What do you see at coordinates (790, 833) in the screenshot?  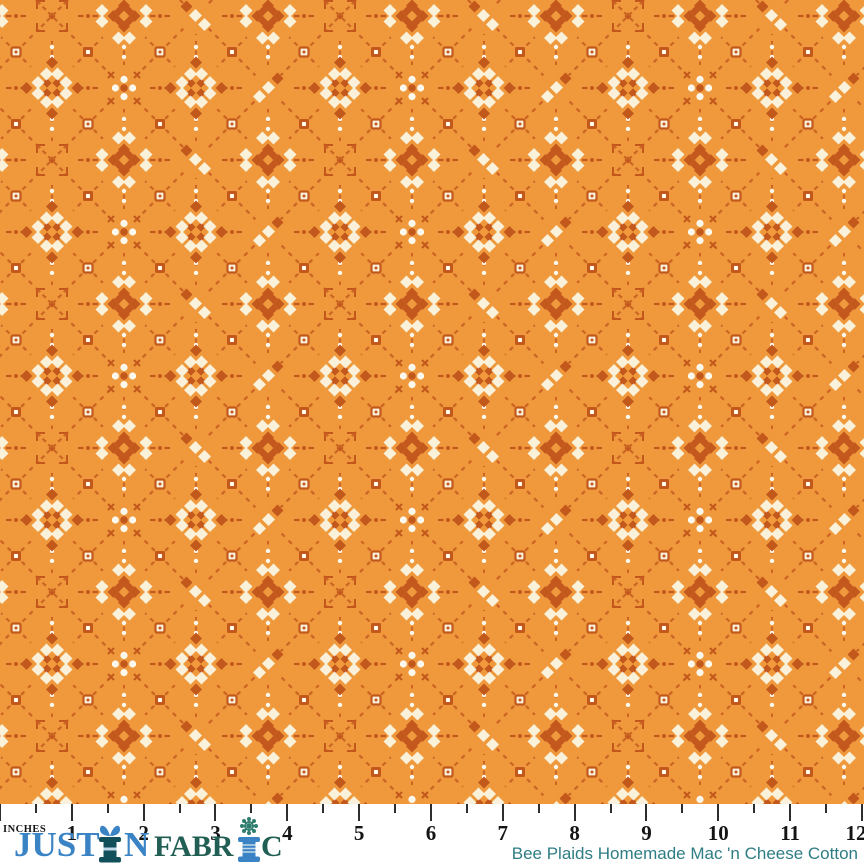 I see `ruler-number: 11` at bounding box center [790, 833].